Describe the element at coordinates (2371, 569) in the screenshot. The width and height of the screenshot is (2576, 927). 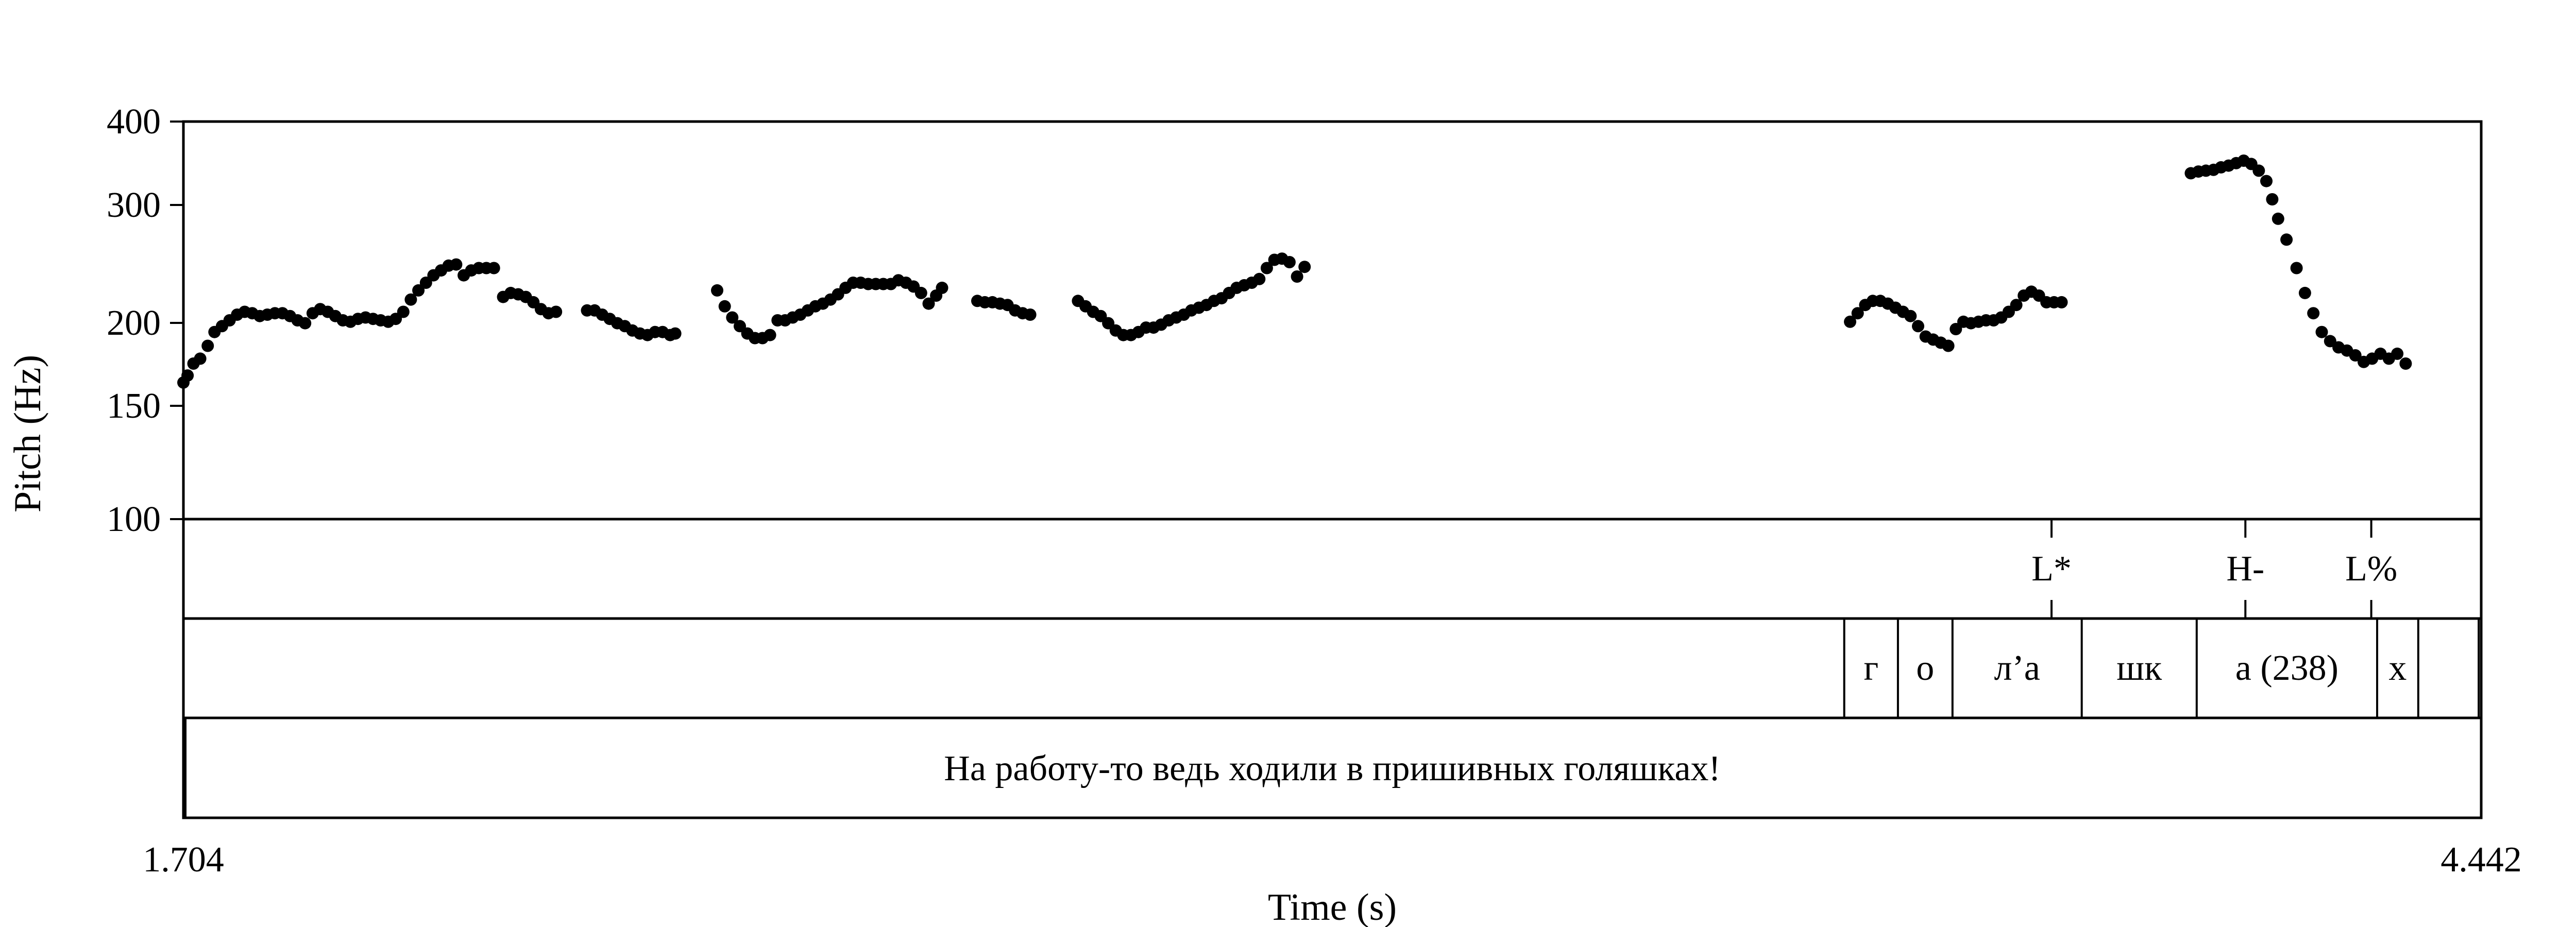
I see `tone-label: L%` at that location.